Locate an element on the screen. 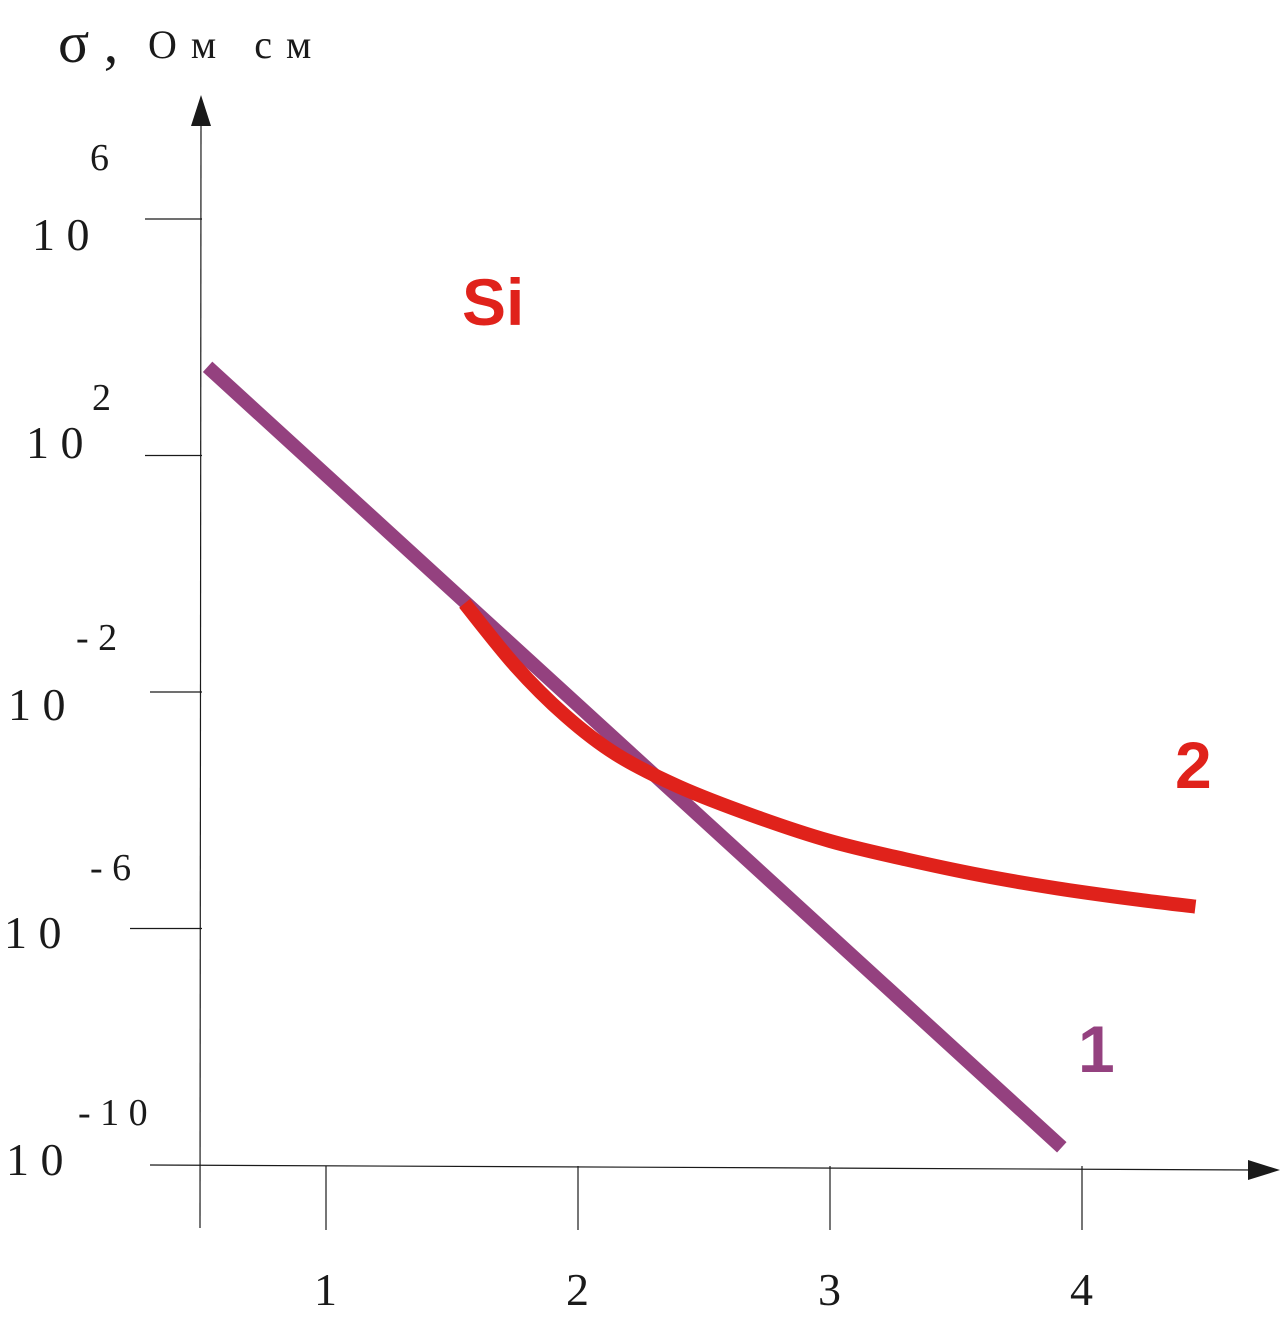 The image size is (1284, 1322). y-axis-line is located at coordinates (200, 675).